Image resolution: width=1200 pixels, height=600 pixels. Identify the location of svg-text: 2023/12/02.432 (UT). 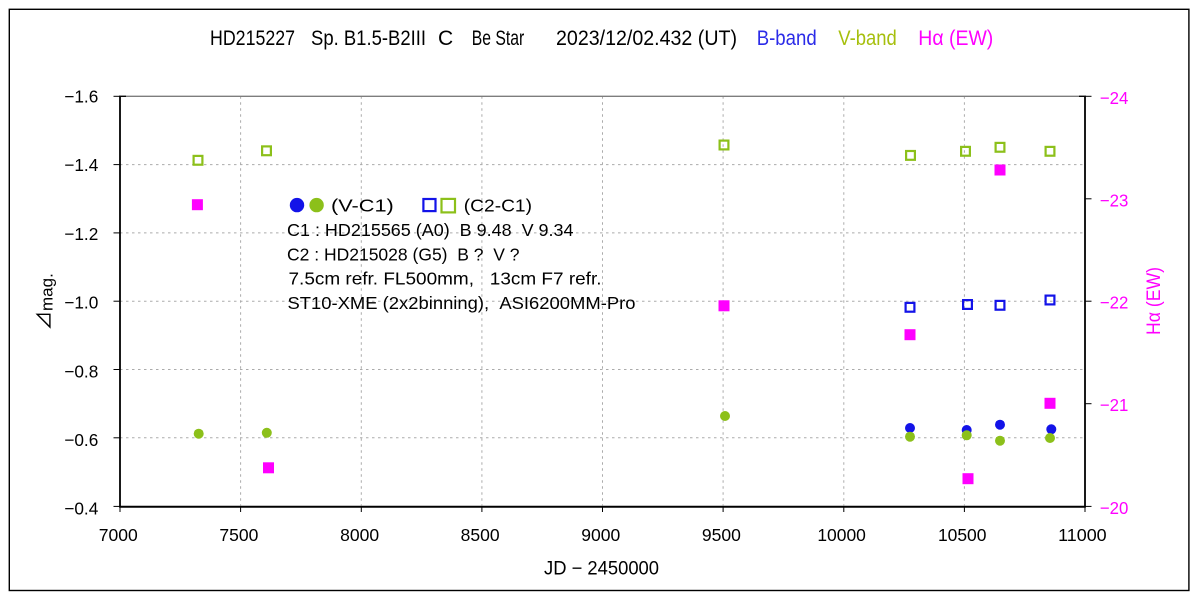
(646, 38).